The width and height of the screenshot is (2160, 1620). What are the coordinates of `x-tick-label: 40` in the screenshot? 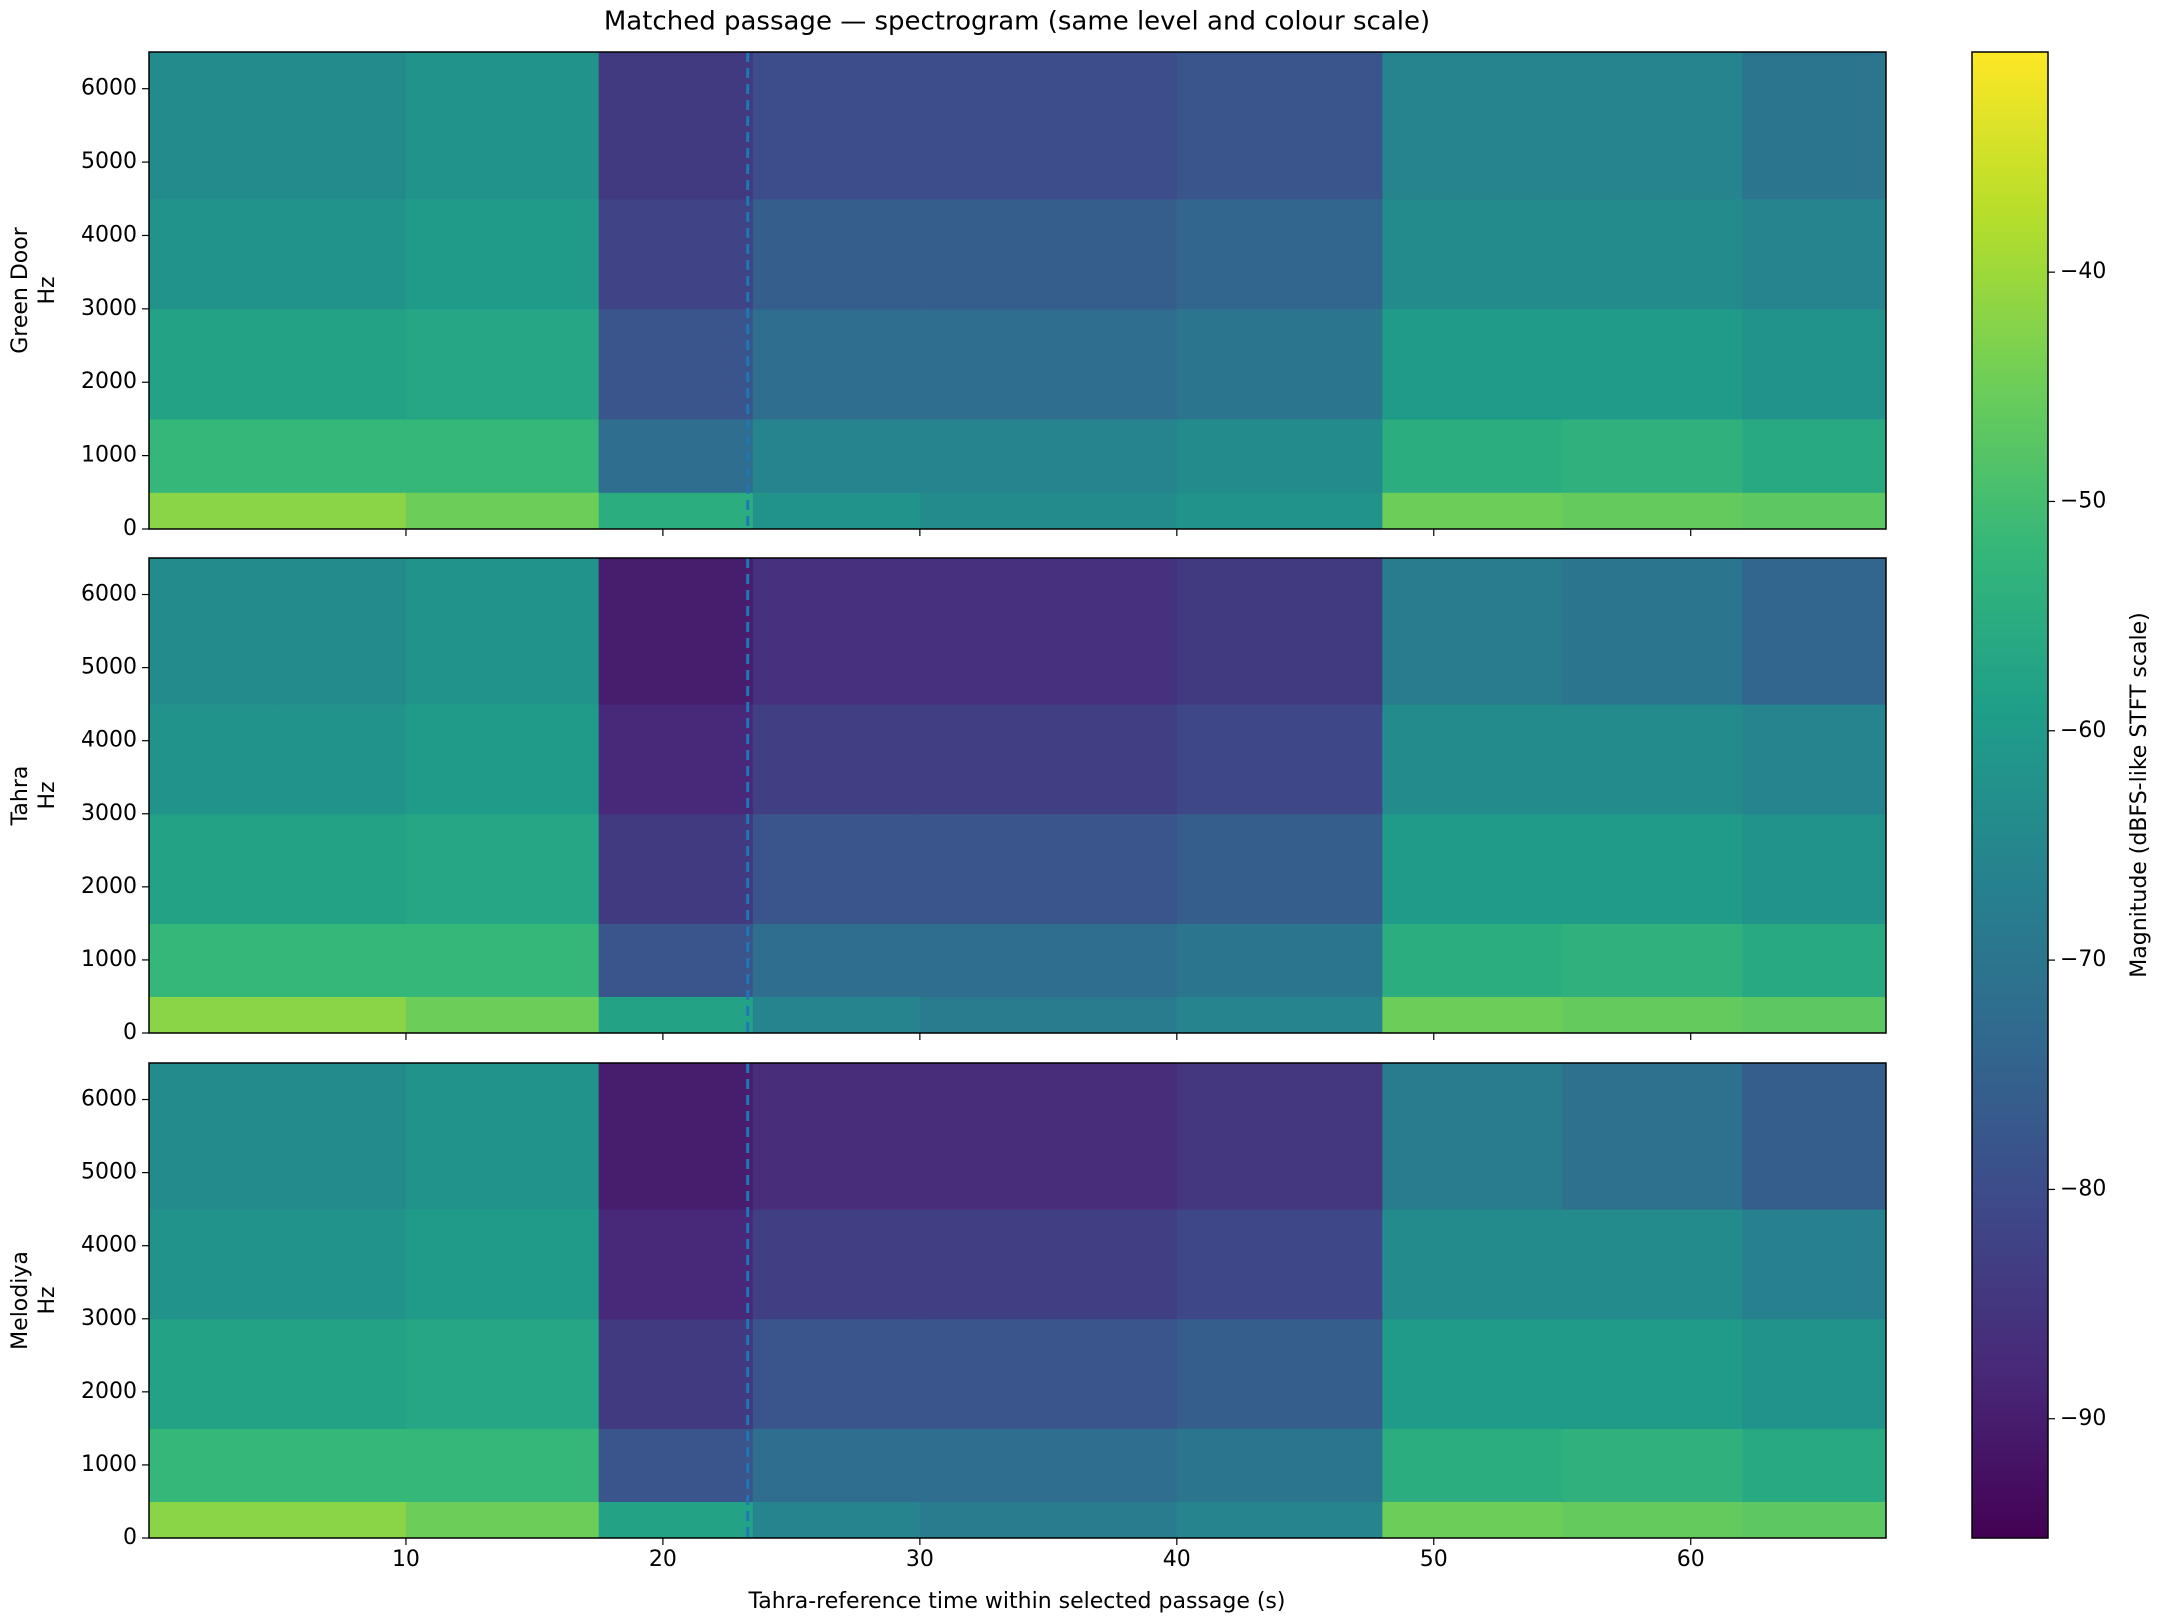 It's located at (1177, 1559).